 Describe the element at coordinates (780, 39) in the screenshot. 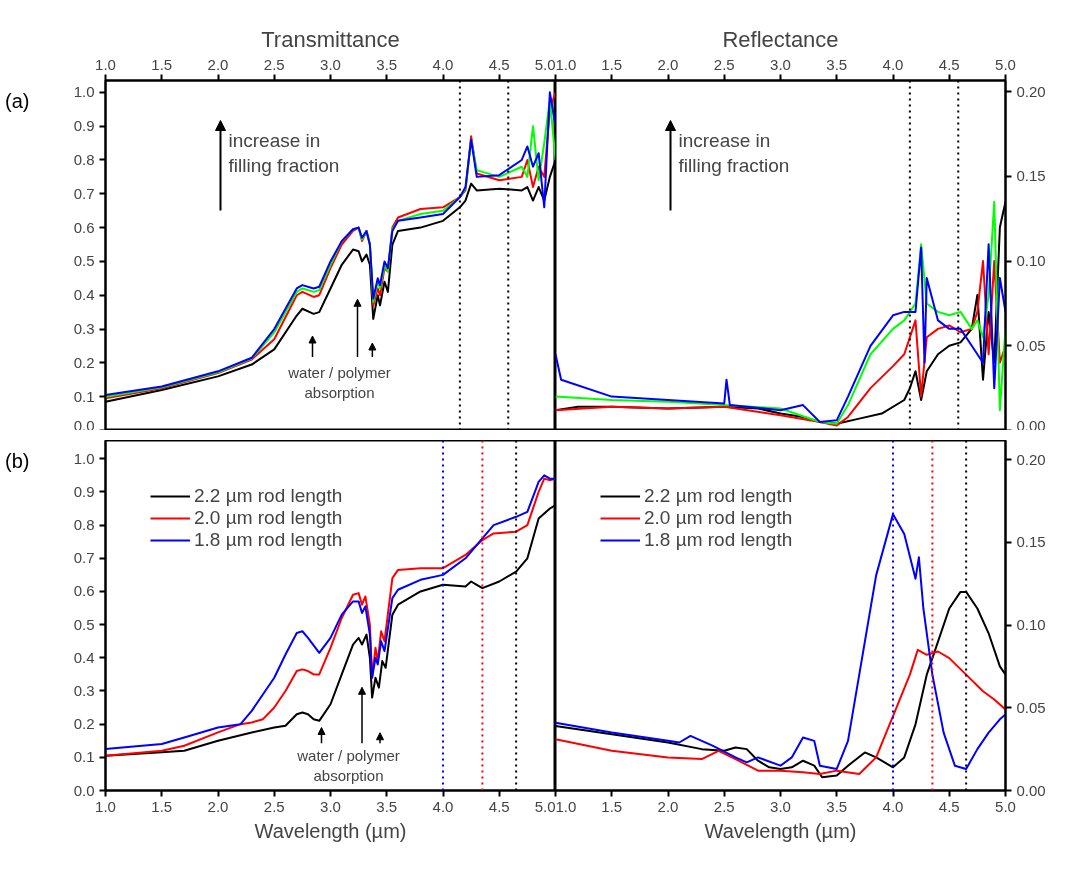

I see `chart-title: Reflectance` at that location.